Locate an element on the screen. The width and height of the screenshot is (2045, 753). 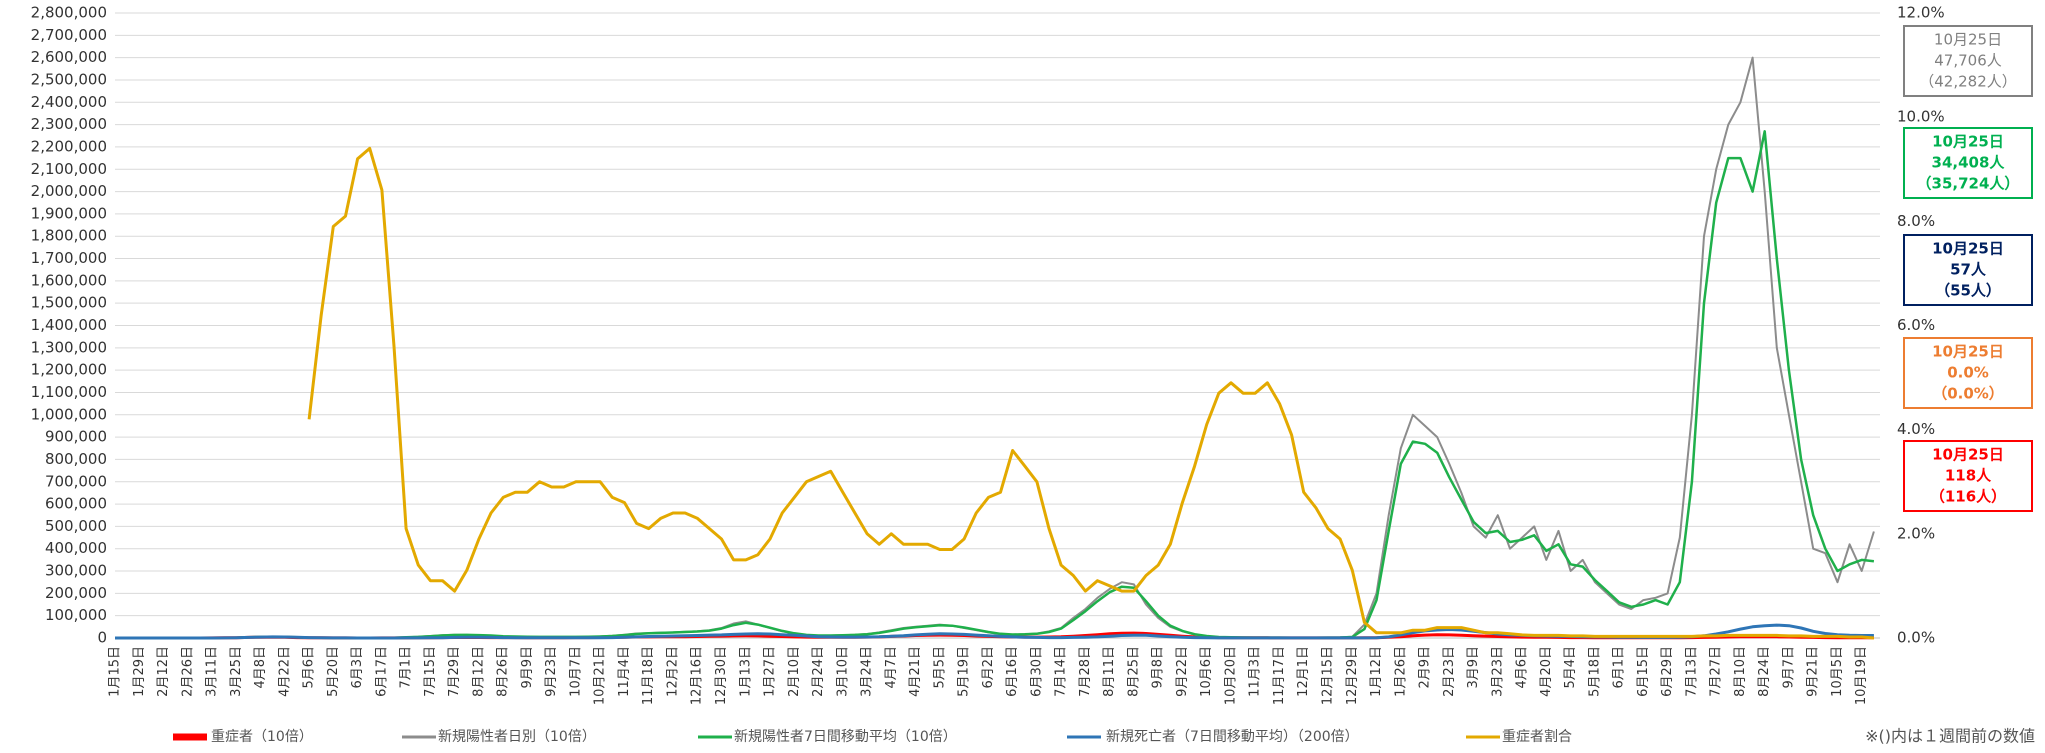
x-tick-label: 7月14日 is located at coordinates (1061, 671).